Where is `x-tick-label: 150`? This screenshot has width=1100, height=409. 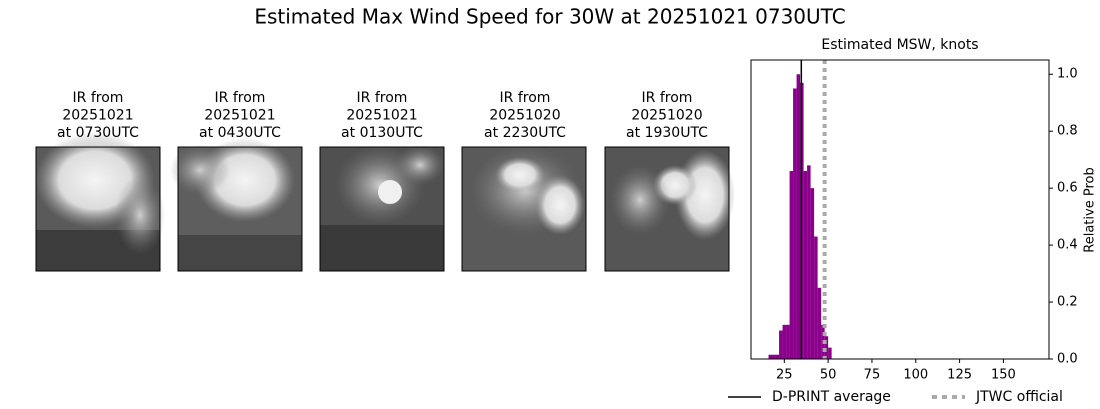 x-tick-label: 150 is located at coordinates (1003, 375).